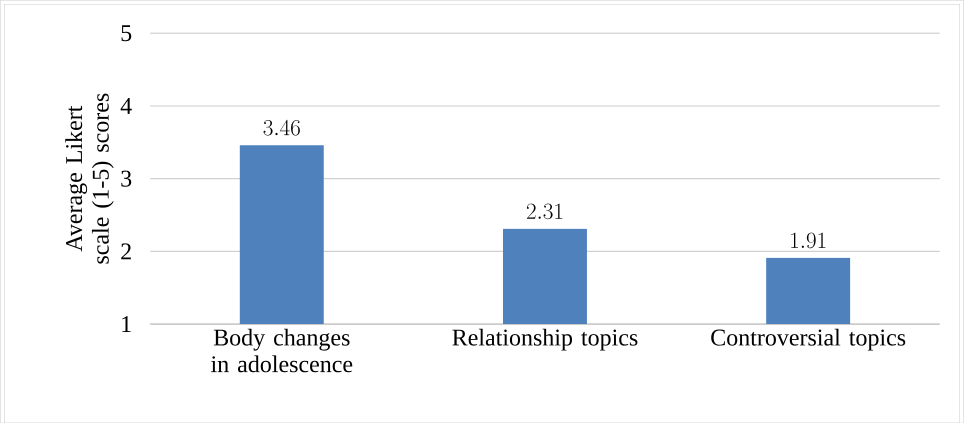 This screenshot has width=964, height=423. What do you see at coordinates (282, 128) in the screenshot?
I see `data-label: 3.46` at bounding box center [282, 128].